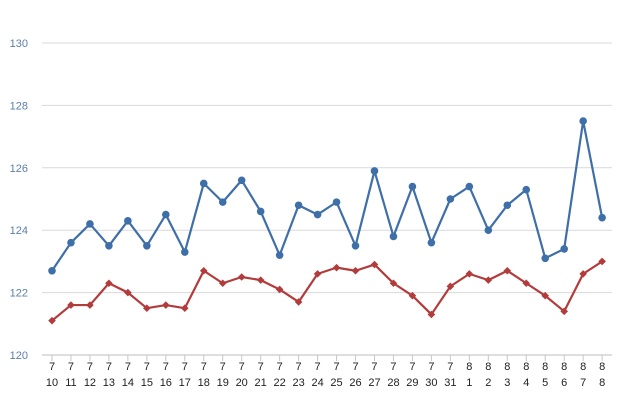 The width and height of the screenshot is (640, 400). I want to click on x-tick-label-day: 6, so click(564, 383).